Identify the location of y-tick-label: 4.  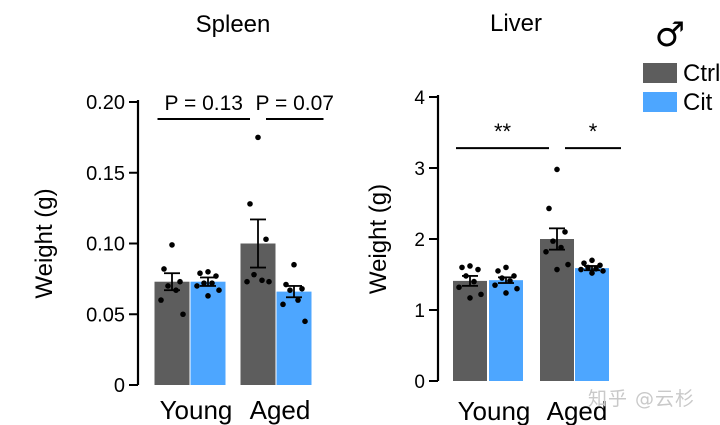
(419, 98).